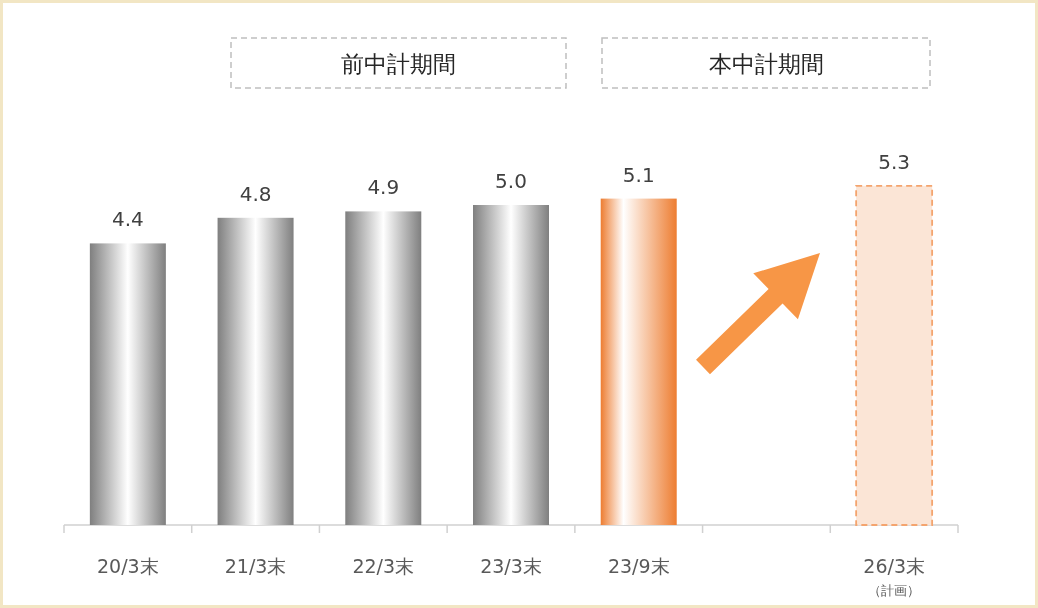  I want to click on text: 本中計期間, so click(766, 64).